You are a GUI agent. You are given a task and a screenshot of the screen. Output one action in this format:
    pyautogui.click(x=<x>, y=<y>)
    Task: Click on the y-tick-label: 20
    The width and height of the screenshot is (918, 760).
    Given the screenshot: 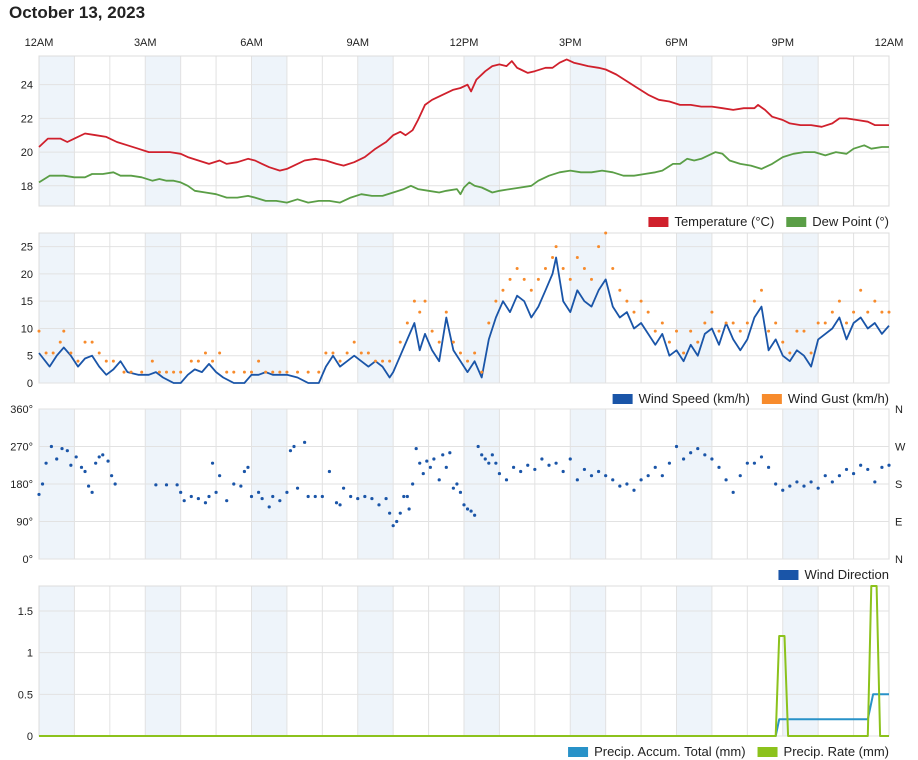 What is the action you would take?
    pyautogui.click(x=27, y=275)
    